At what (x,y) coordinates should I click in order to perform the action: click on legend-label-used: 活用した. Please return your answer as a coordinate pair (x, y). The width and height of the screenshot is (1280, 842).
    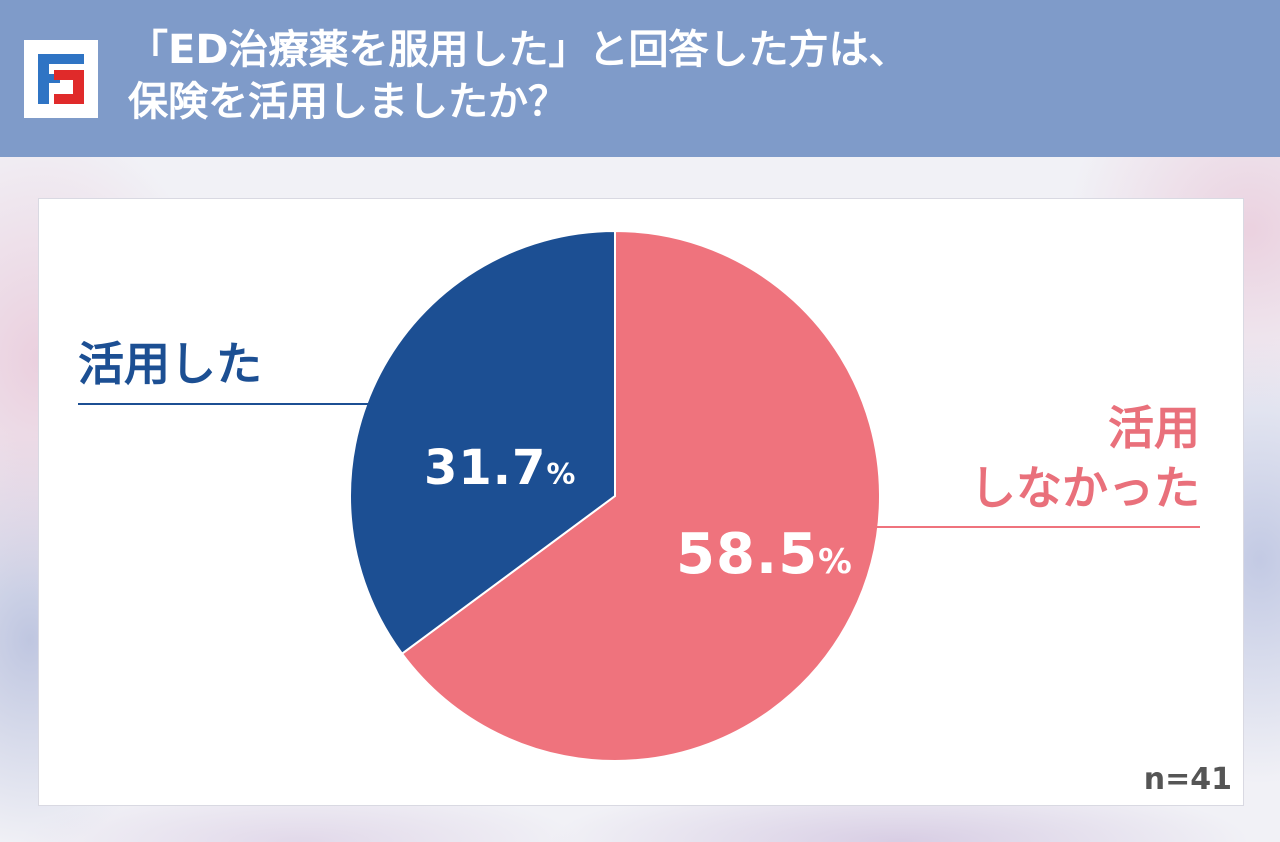
    Looking at the image, I should click on (170, 364).